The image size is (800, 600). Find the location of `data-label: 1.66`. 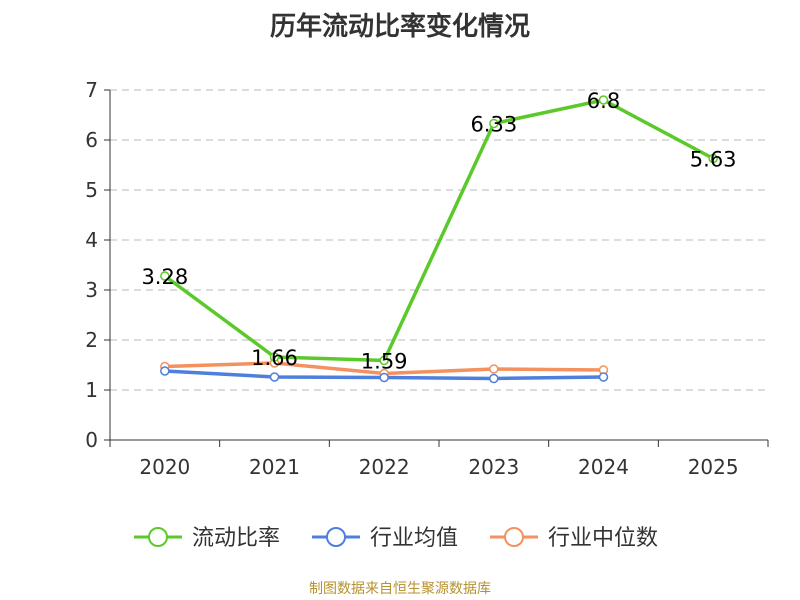

data-label: 1.66 is located at coordinates (274, 358).